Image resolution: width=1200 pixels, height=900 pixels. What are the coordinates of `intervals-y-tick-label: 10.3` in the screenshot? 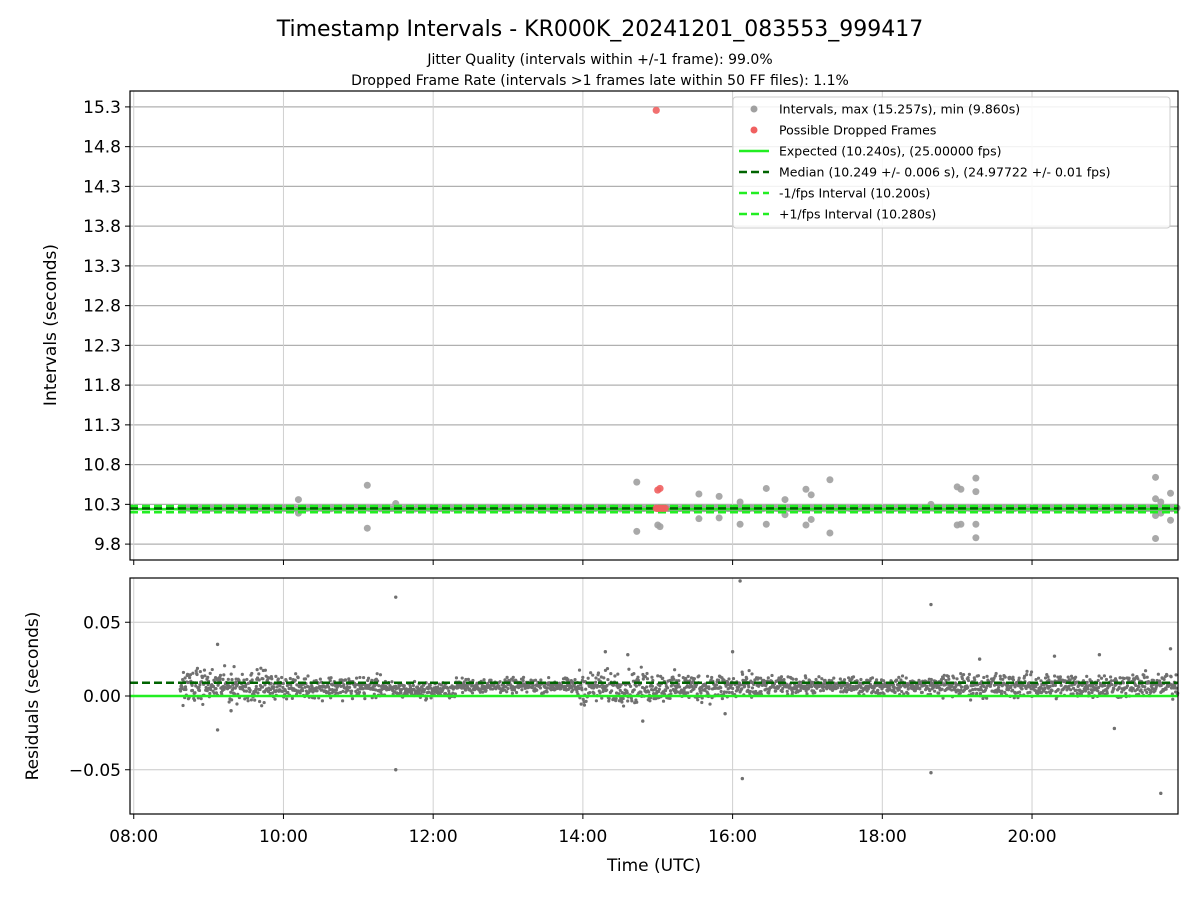 It's located at (102, 505).